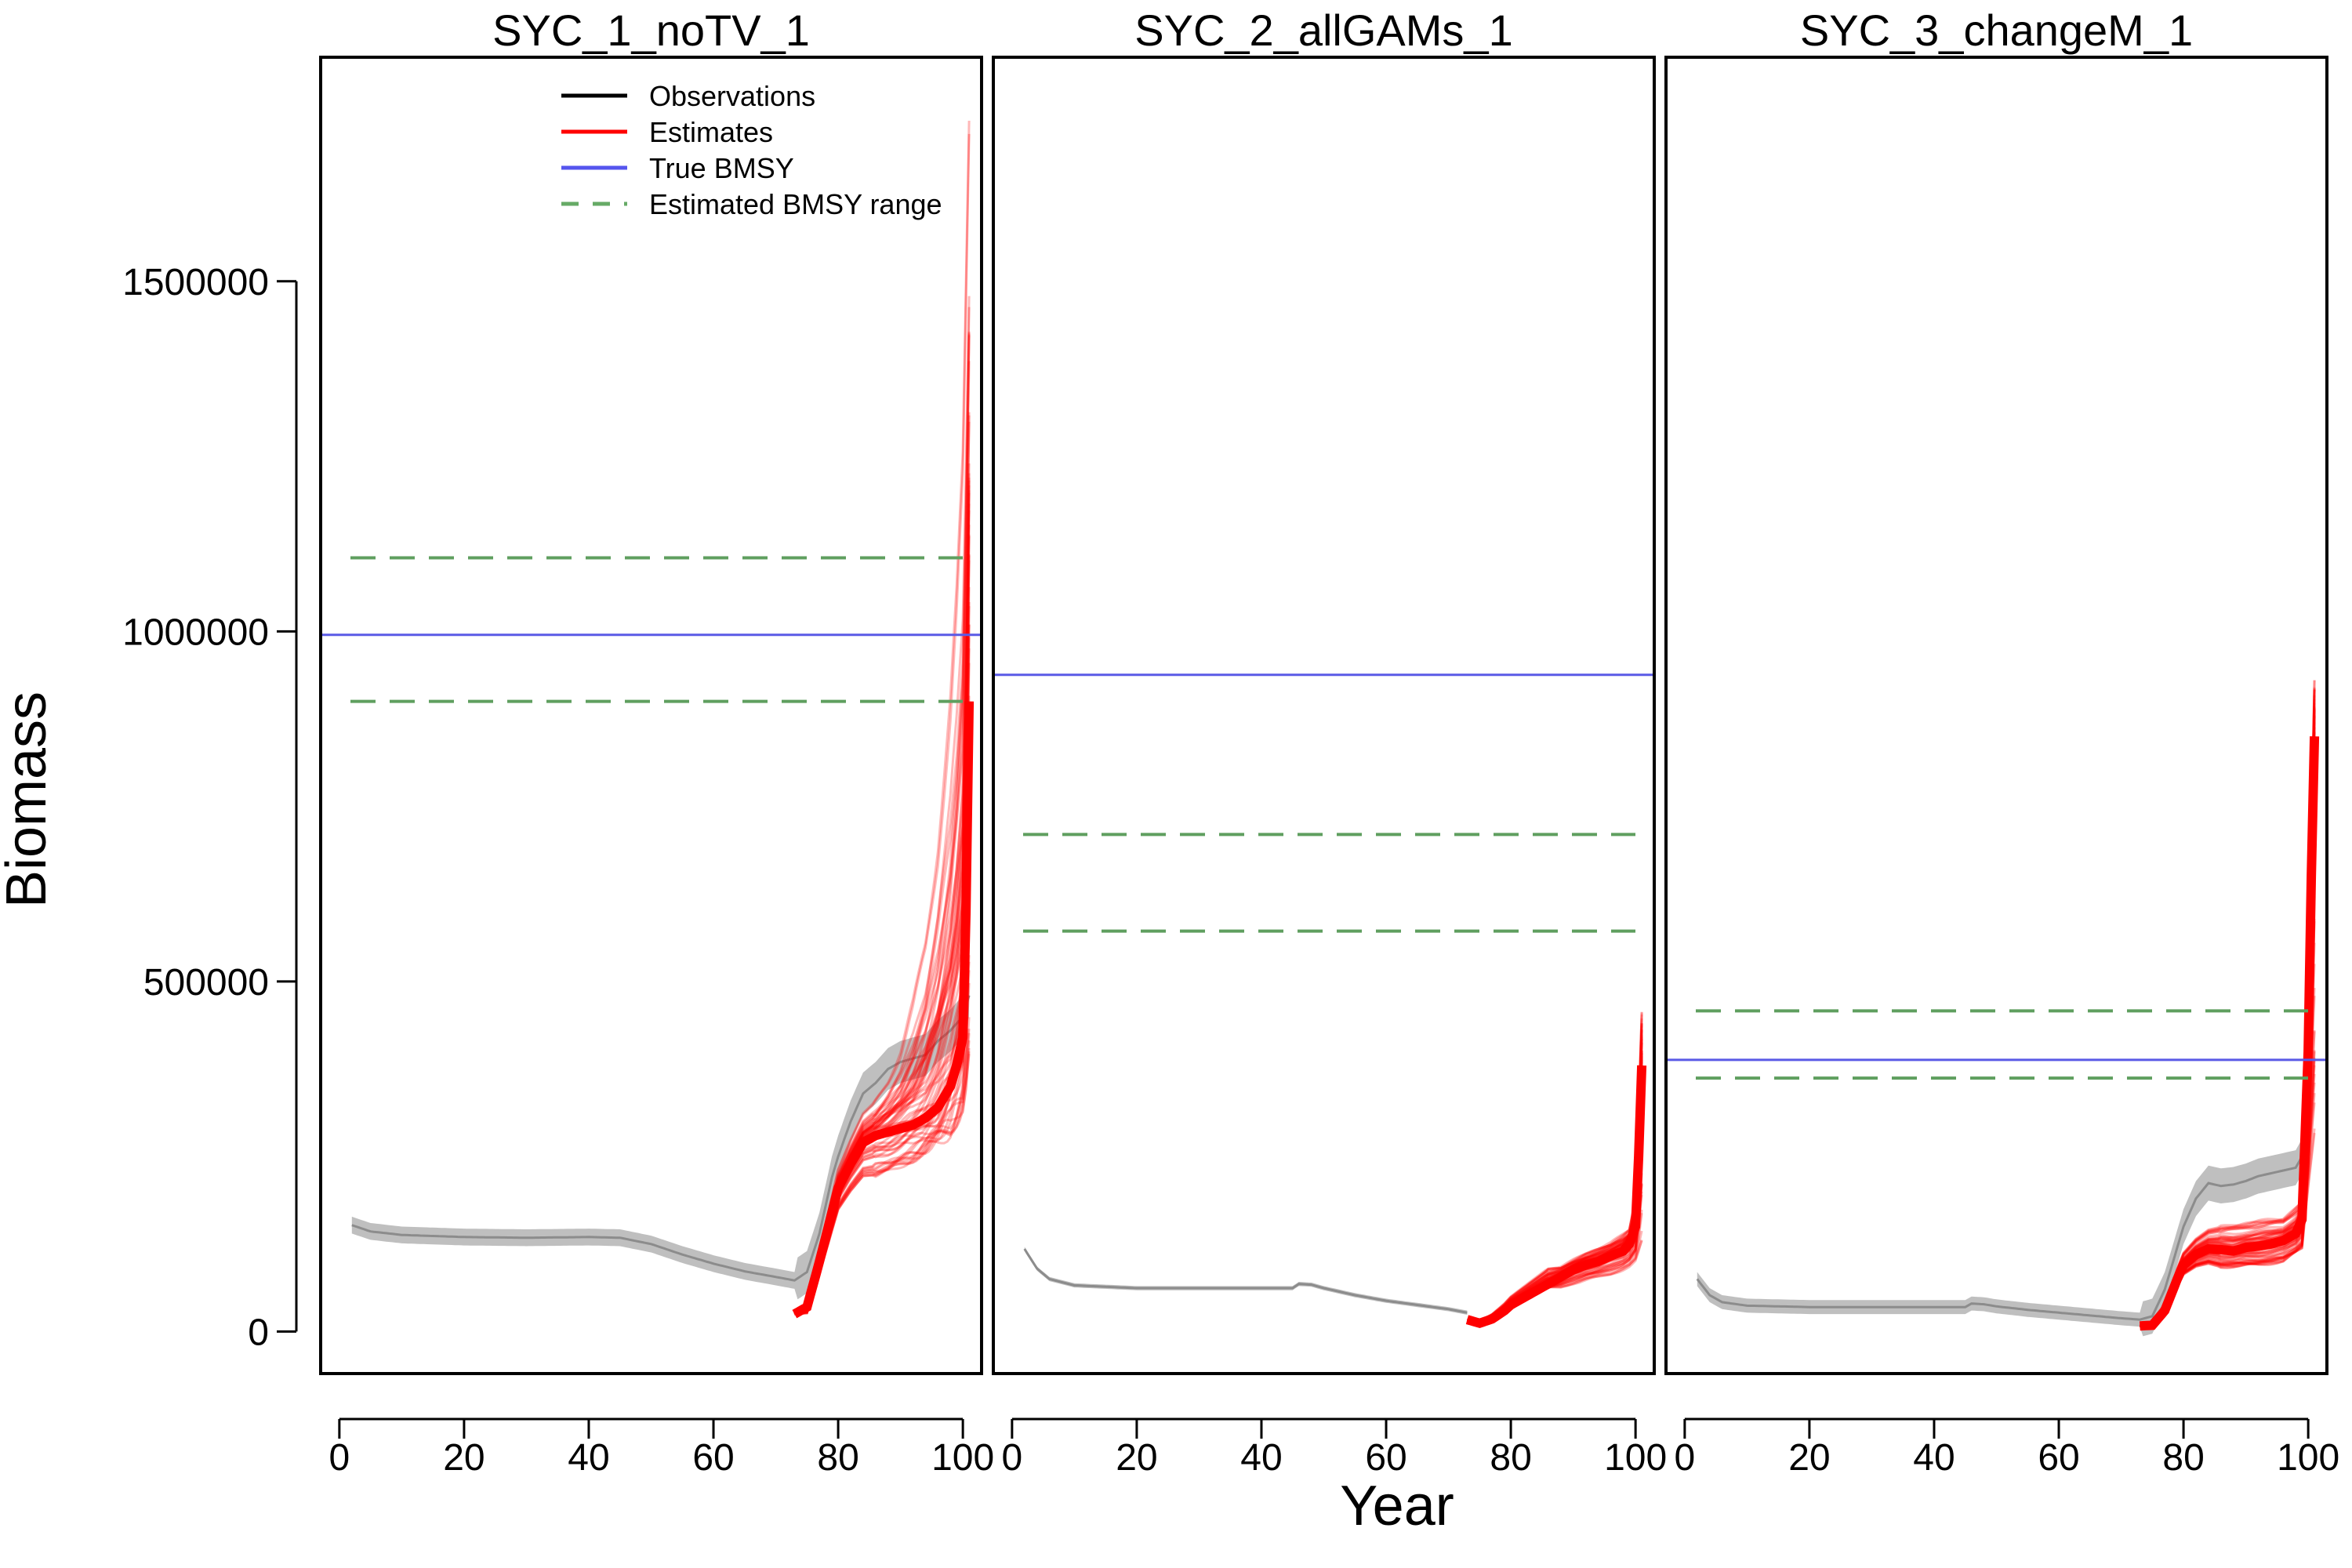 The width and height of the screenshot is (2352, 1568). Describe the element at coordinates (1397, 1506) in the screenshot. I see `x-axis-title: Year` at that location.